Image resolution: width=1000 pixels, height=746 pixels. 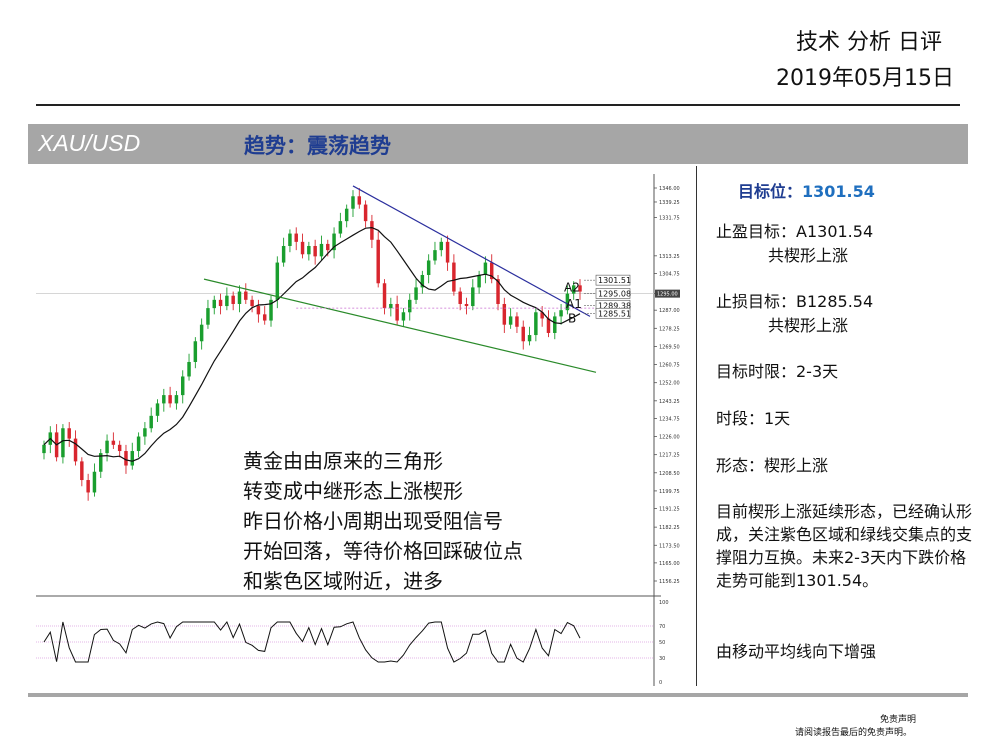 What do you see at coordinates (574, 304) in the screenshot?
I see `pattern-marker: A1` at bounding box center [574, 304].